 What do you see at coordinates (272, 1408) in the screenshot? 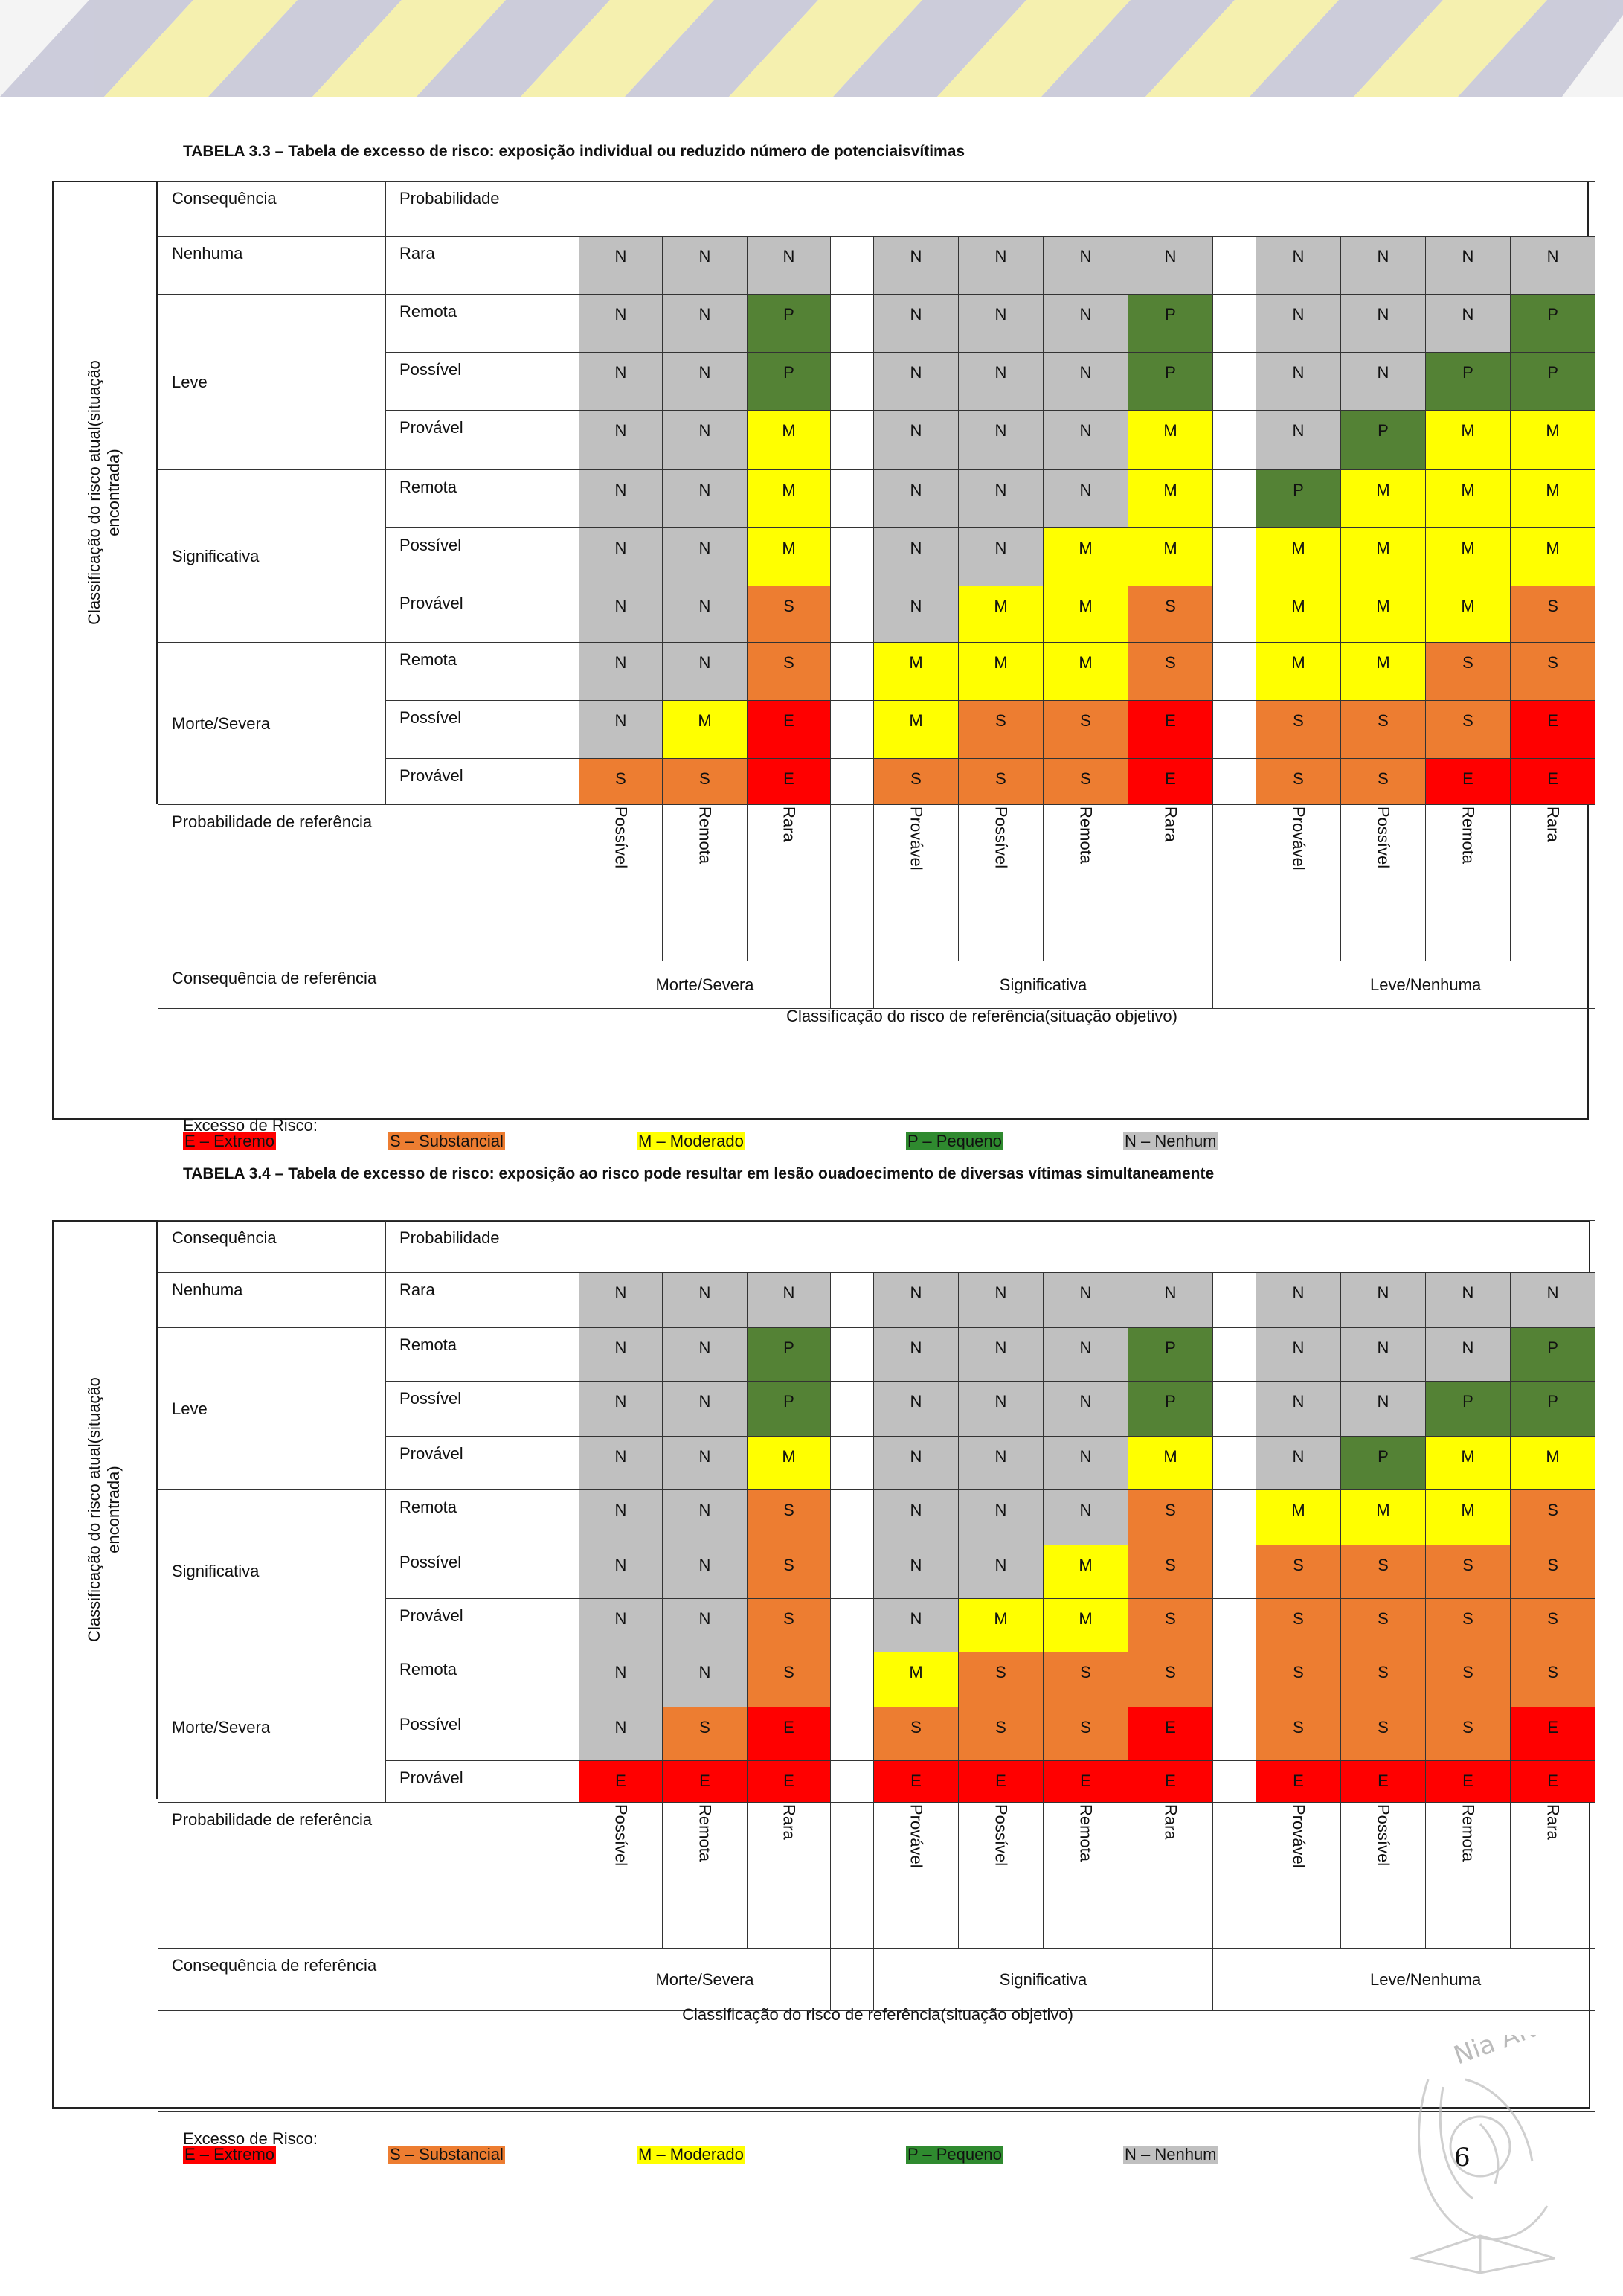
I see `consequence-label: Leve` at bounding box center [272, 1408].